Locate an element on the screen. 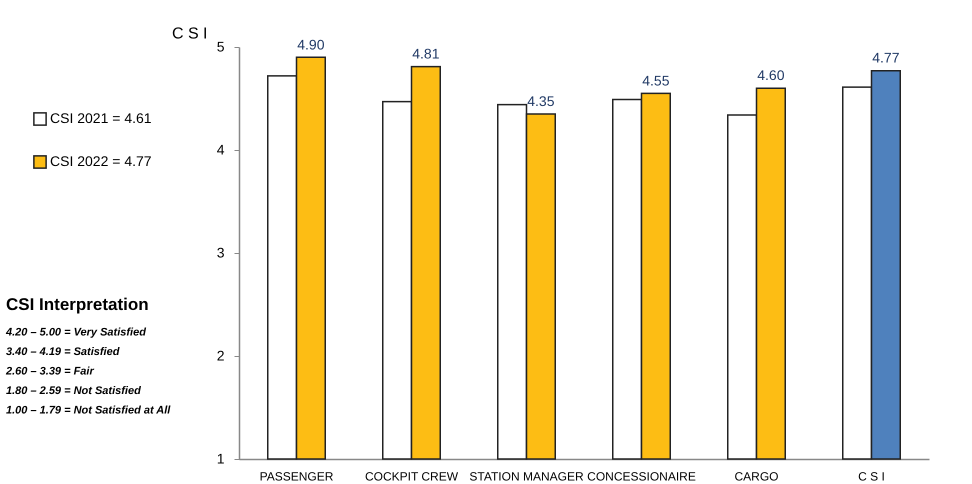  data-label: 4.77 is located at coordinates (886, 58).